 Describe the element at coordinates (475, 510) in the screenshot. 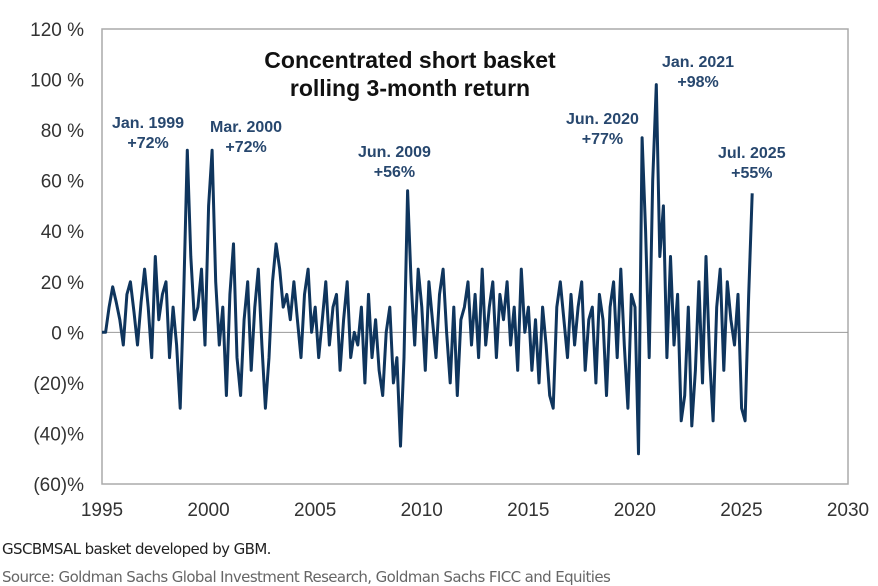

I see `x-axis: 1995 2000 2005 2010 2015 2020 2025 2030` at that location.